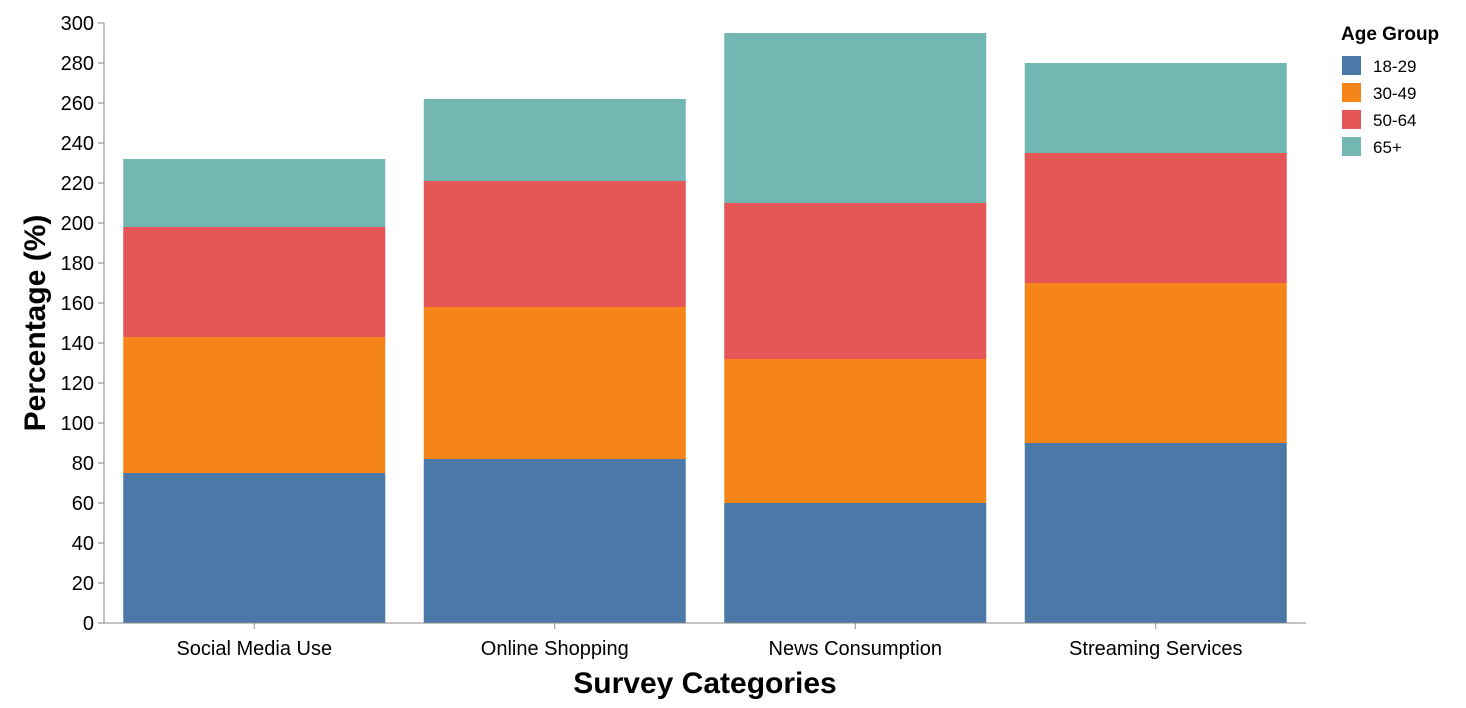  Describe the element at coordinates (77, 144) in the screenshot. I see `y-tick-label: 240` at that location.